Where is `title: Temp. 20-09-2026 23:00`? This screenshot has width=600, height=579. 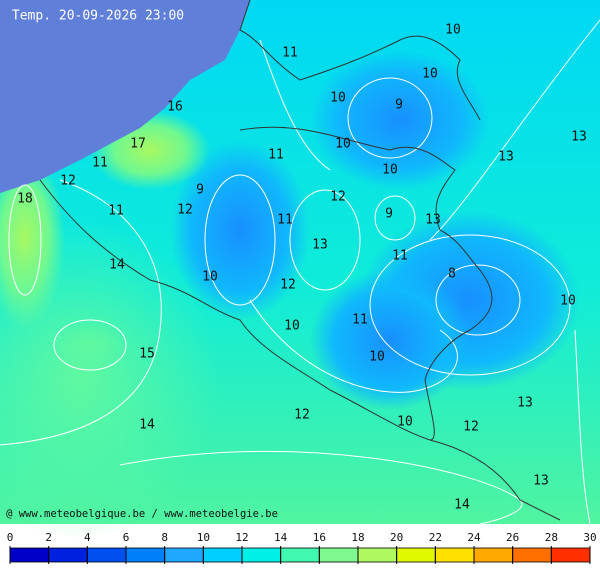 title: Temp. 20-09-2026 23:00 is located at coordinates (98, 16).